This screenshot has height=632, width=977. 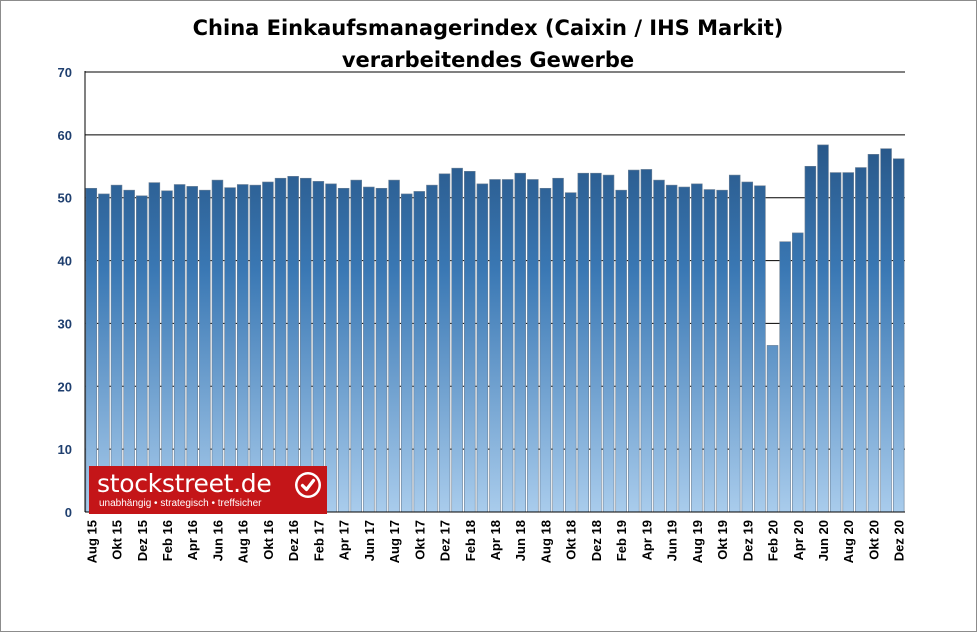 What do you see at coordinates (344, 540) in the screenshot?
I see `x-tick-label: Apr 17` at bounding box center [344, 540].